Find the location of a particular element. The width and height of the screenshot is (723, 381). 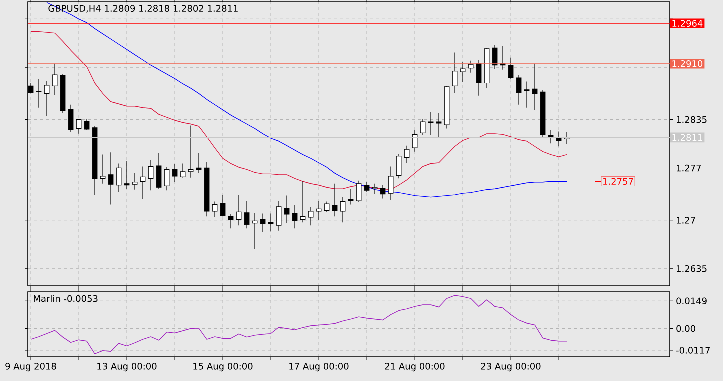

x-tick-label: 23 Aug 00:00 is located at coordinates (511, 367).